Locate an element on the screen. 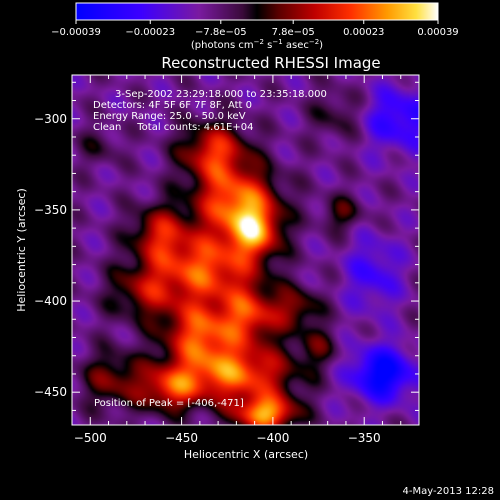 This screenshot has height=500, width=500. footer-date: 4-May-2013 12:28 is located at coordinates (448, 491).